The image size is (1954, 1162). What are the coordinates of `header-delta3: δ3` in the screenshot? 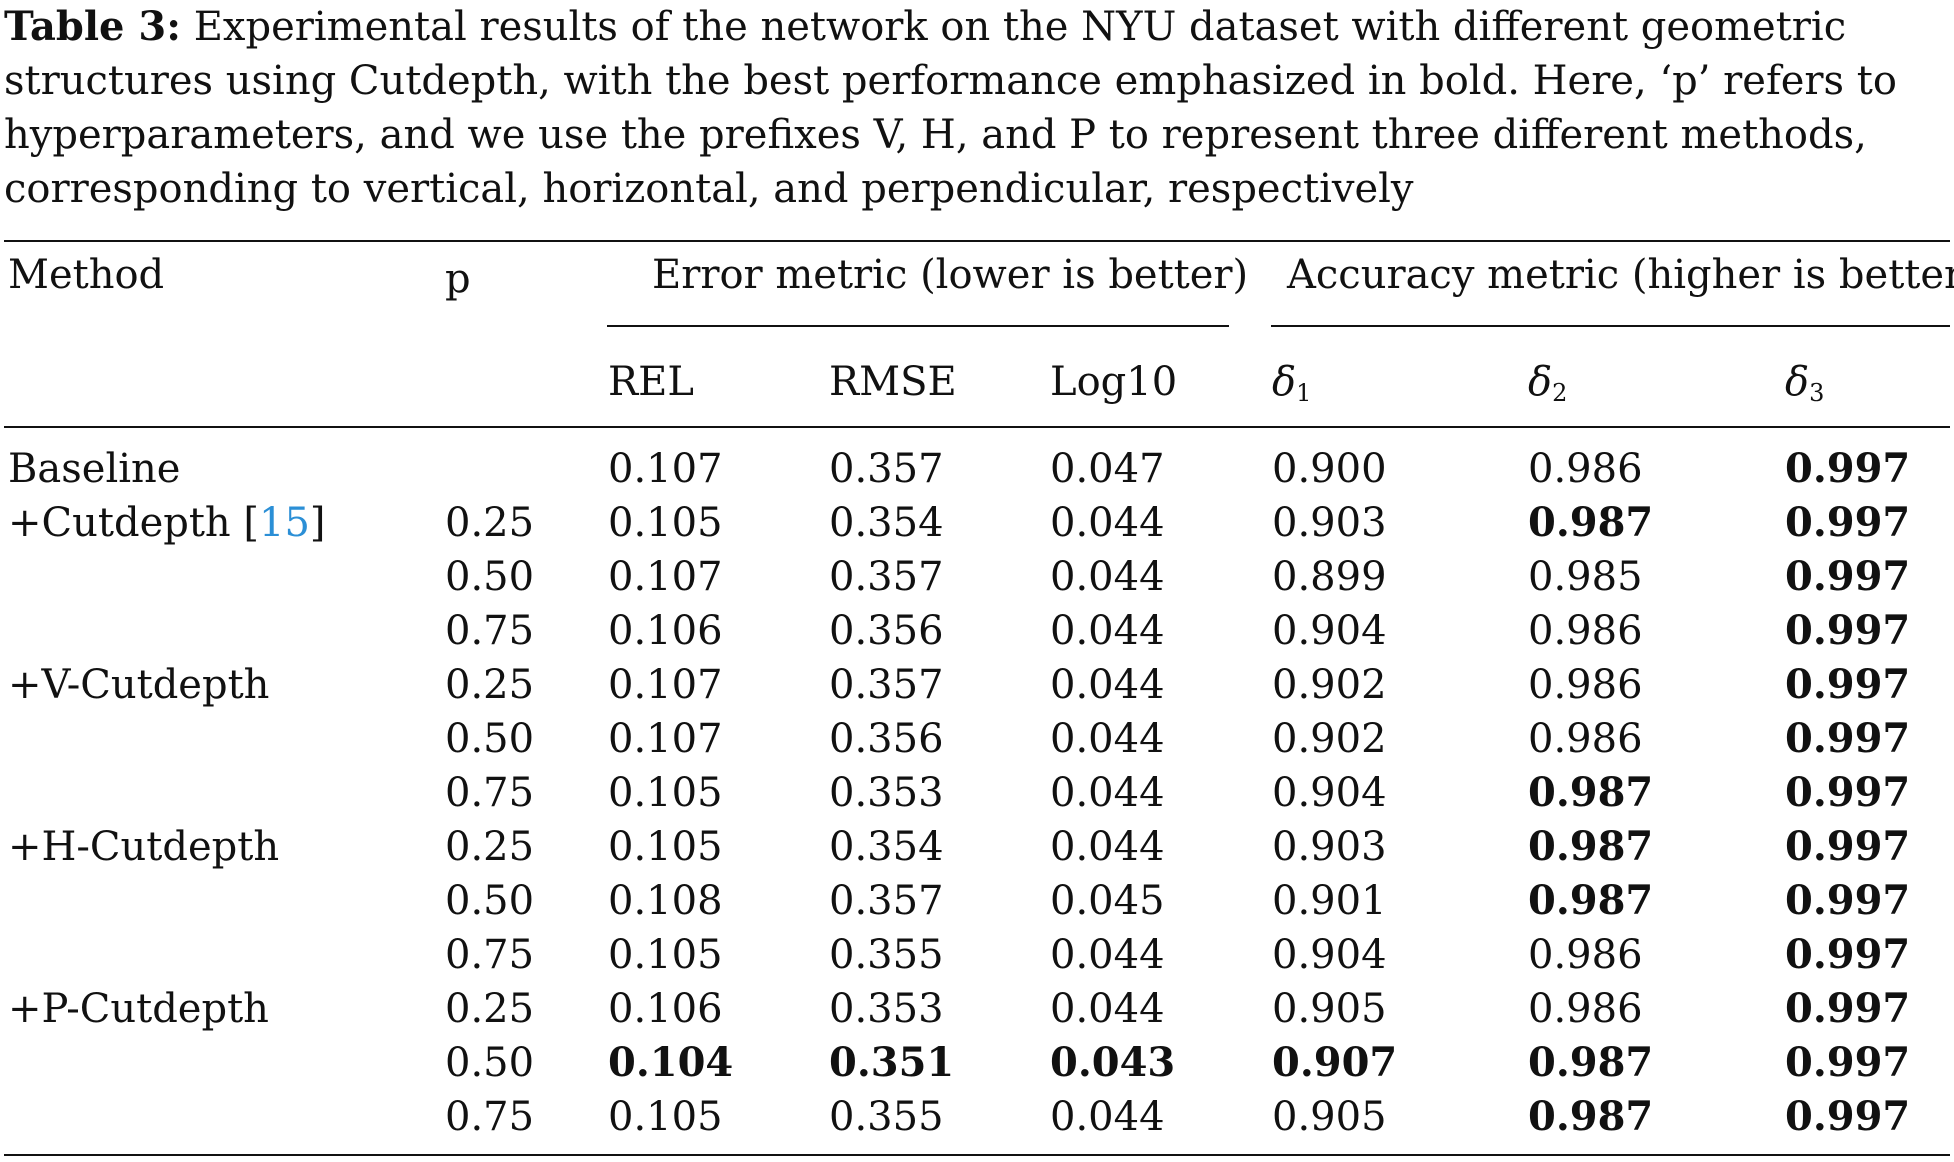 It's located at (1804, 387).